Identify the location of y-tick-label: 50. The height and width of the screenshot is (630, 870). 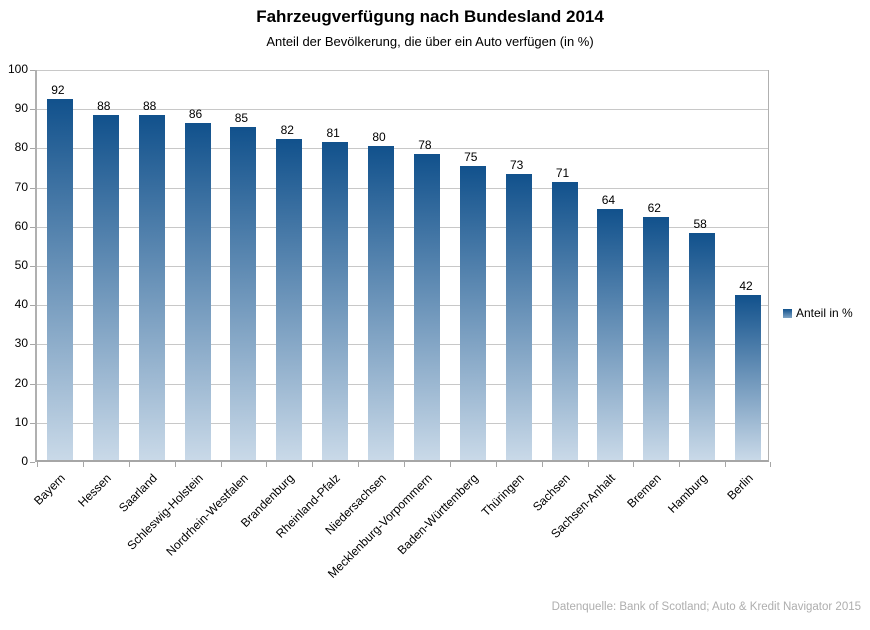
(21, 265).